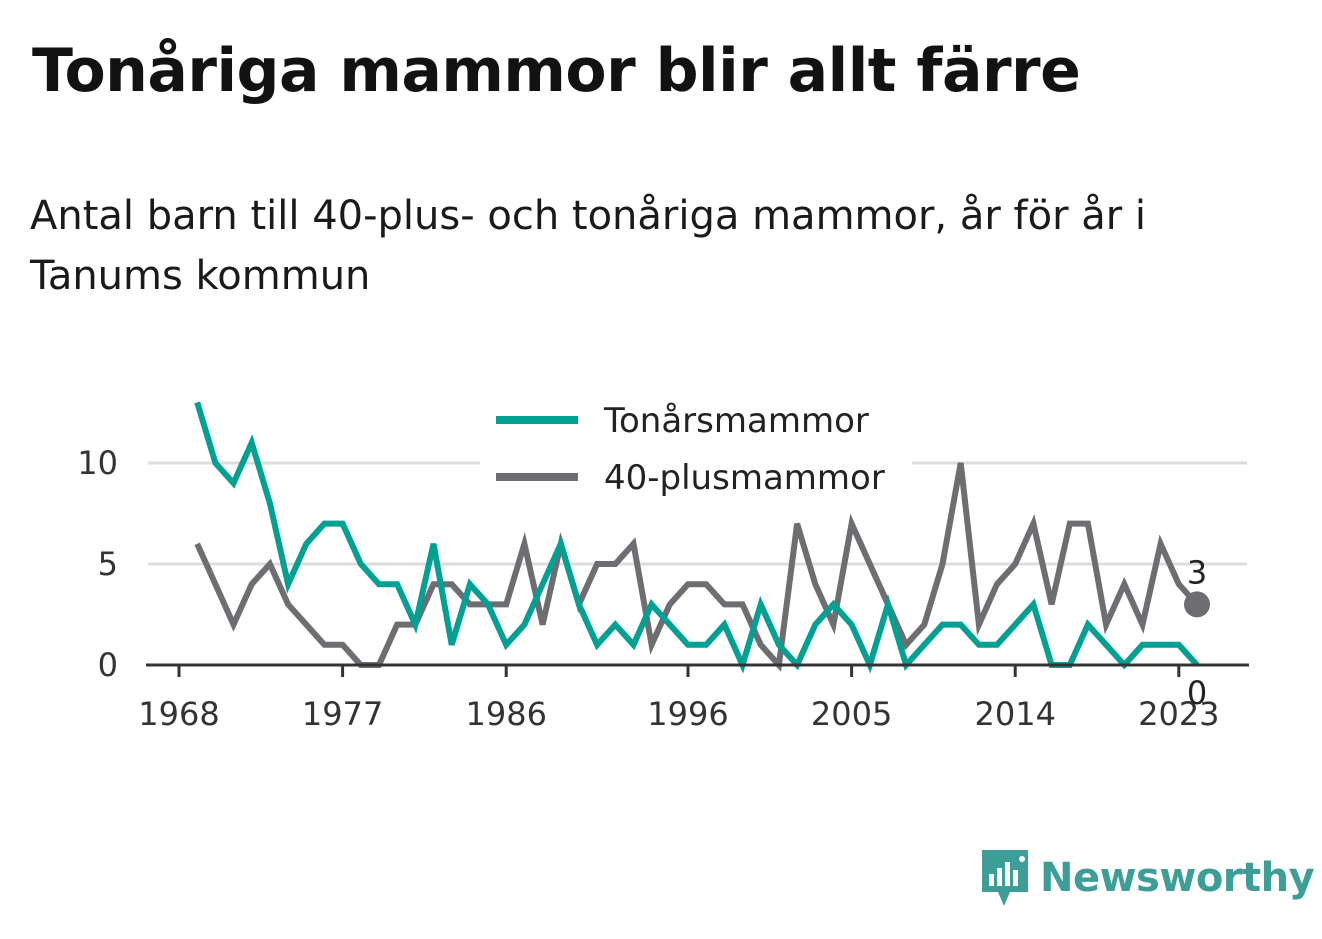 This screenshot has height=939, width=1322. What do you see at coordinates (342, 714) in the screenshot?
I see `x-tick-label: 1977` at bounding box center [342, 714].